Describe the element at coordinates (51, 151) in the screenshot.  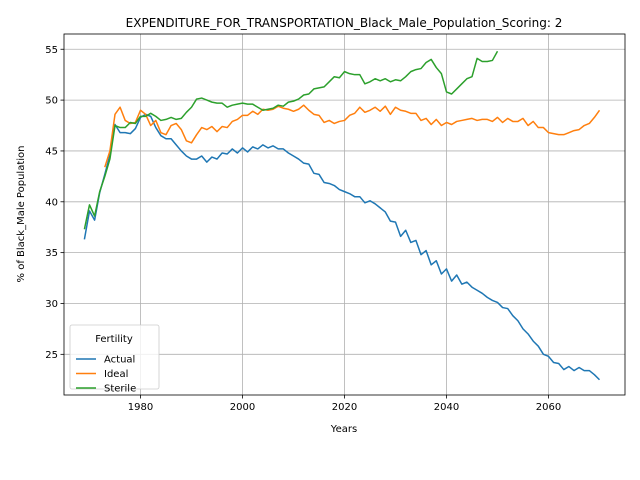
I see `y-tick-label: 45` at that location.